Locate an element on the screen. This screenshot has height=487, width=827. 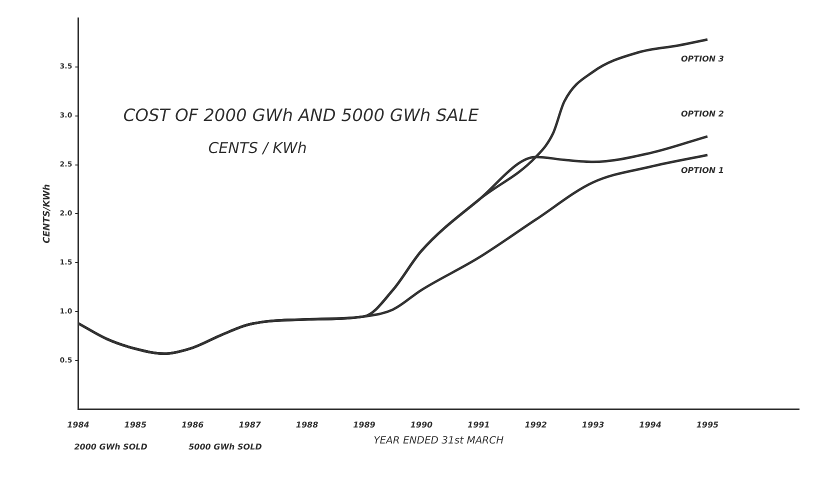
x-tick-label: 1994 is located at coordinates (650, 425).